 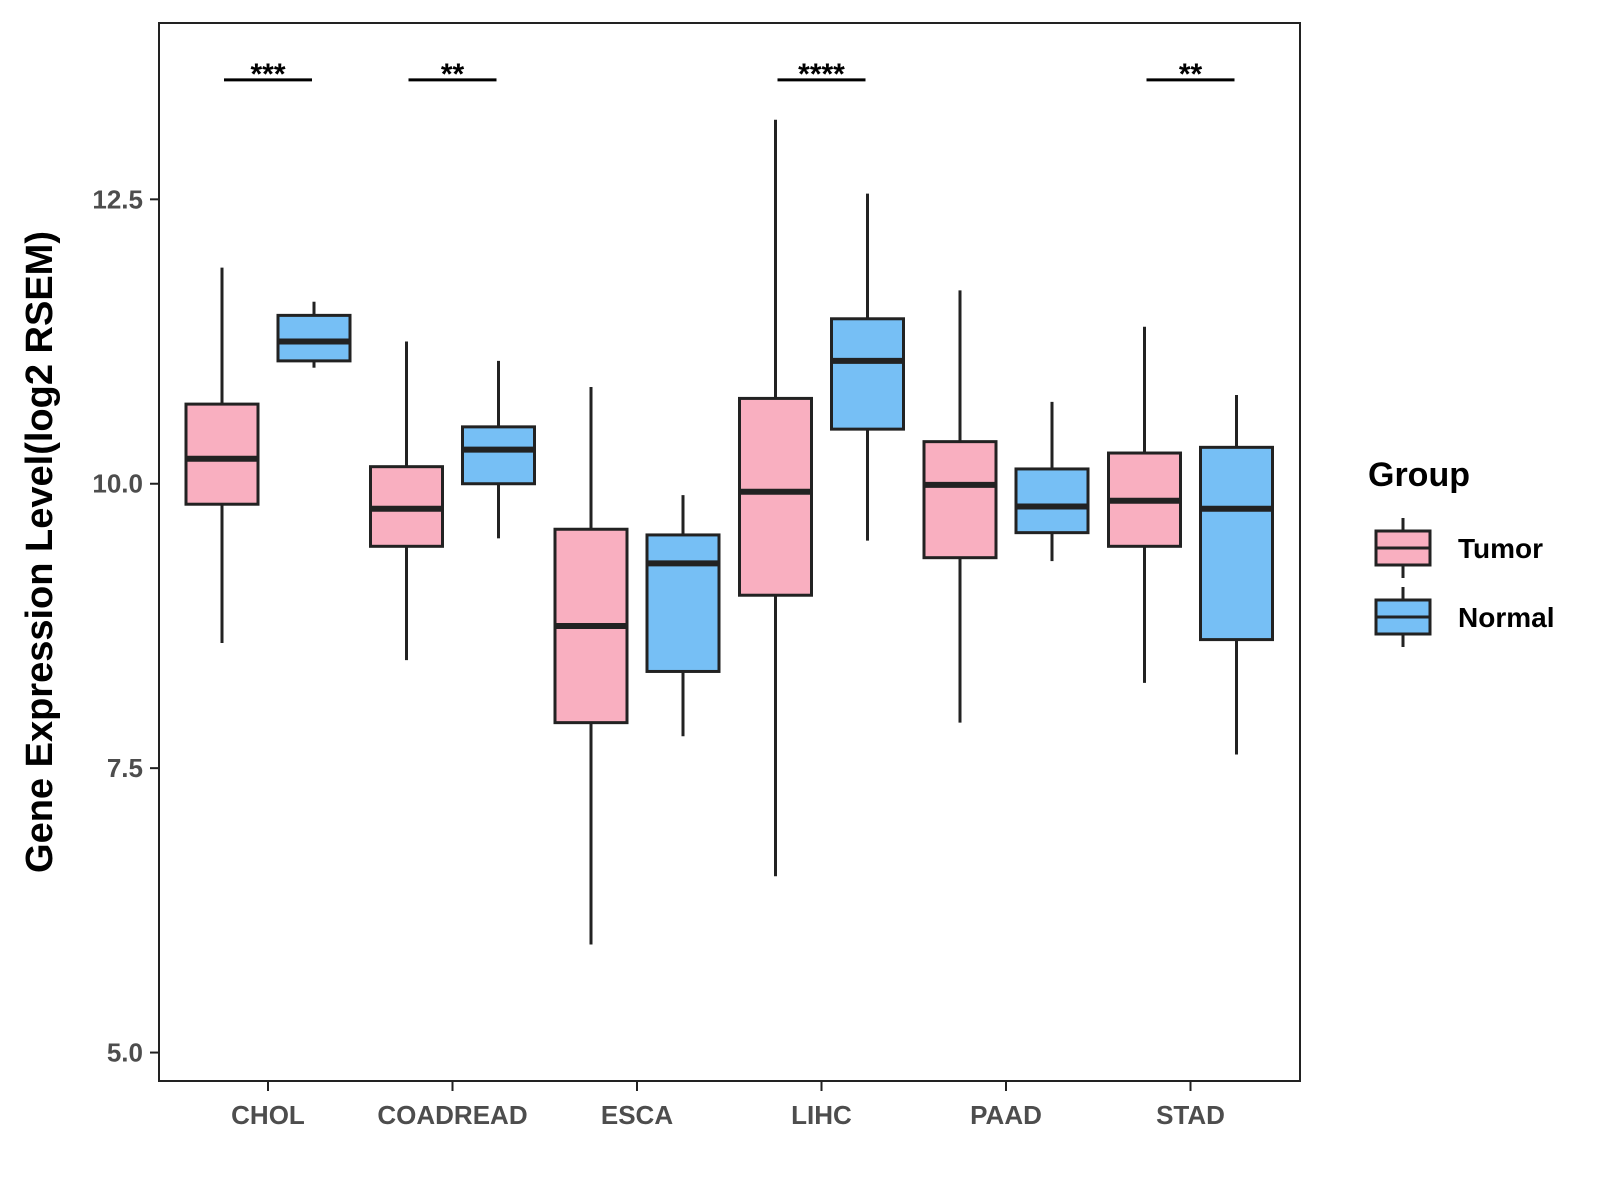 I want to click on x-tick-label: STAD, so click(x=1190, y=1115).